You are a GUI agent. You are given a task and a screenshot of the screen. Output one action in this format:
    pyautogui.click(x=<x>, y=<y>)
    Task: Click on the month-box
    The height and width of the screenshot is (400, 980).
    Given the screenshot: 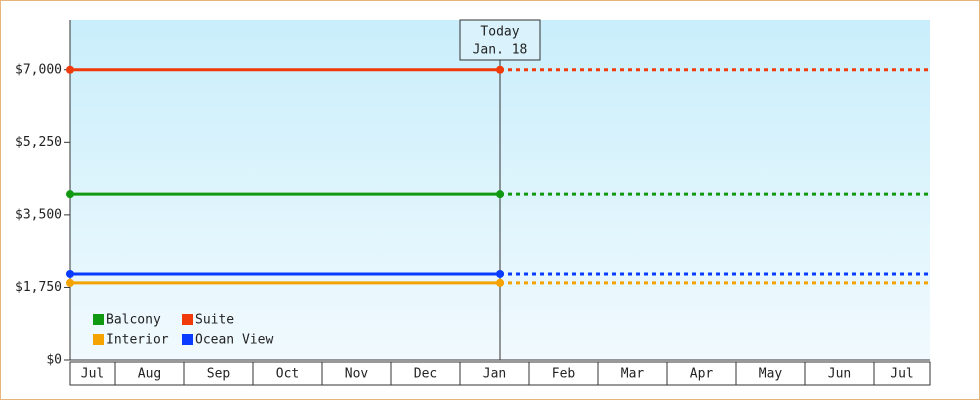 What is the action you would take?
    pyautogui.click(x=902, y=373)
    